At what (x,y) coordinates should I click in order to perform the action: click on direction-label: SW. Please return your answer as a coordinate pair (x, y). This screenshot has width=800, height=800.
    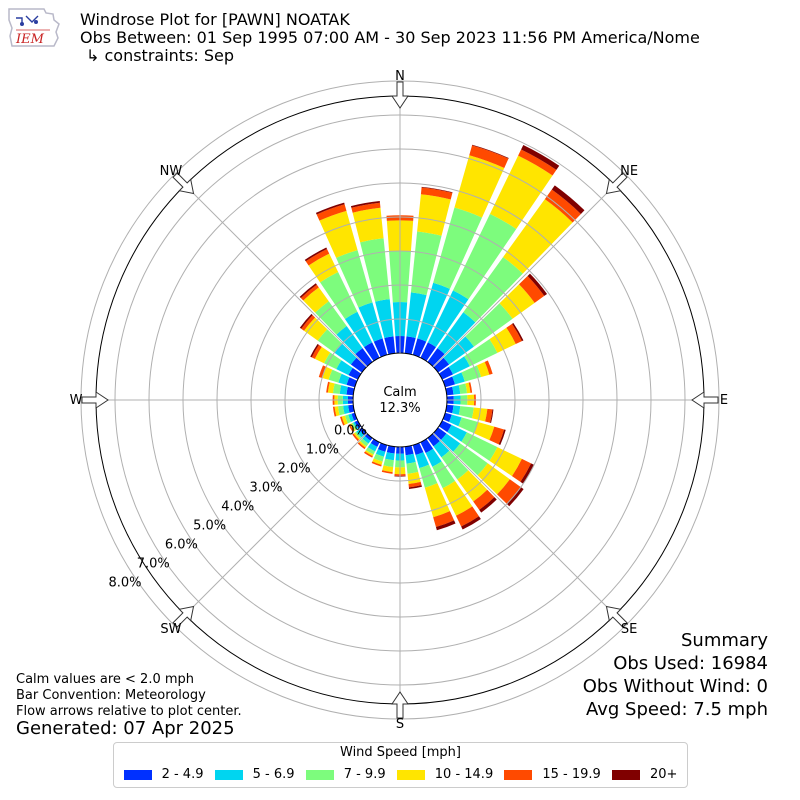
    Looking at the image, I should click on (170, 629).